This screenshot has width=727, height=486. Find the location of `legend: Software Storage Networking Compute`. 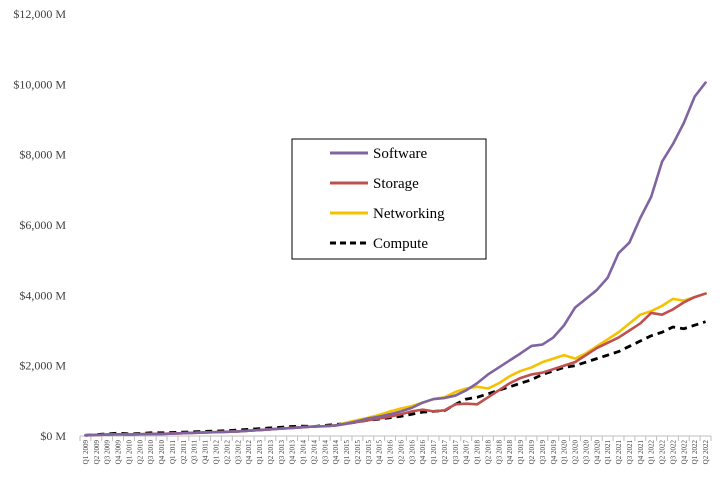

legend: Software Storage Networking Compute is located at coordinates (389, 199).